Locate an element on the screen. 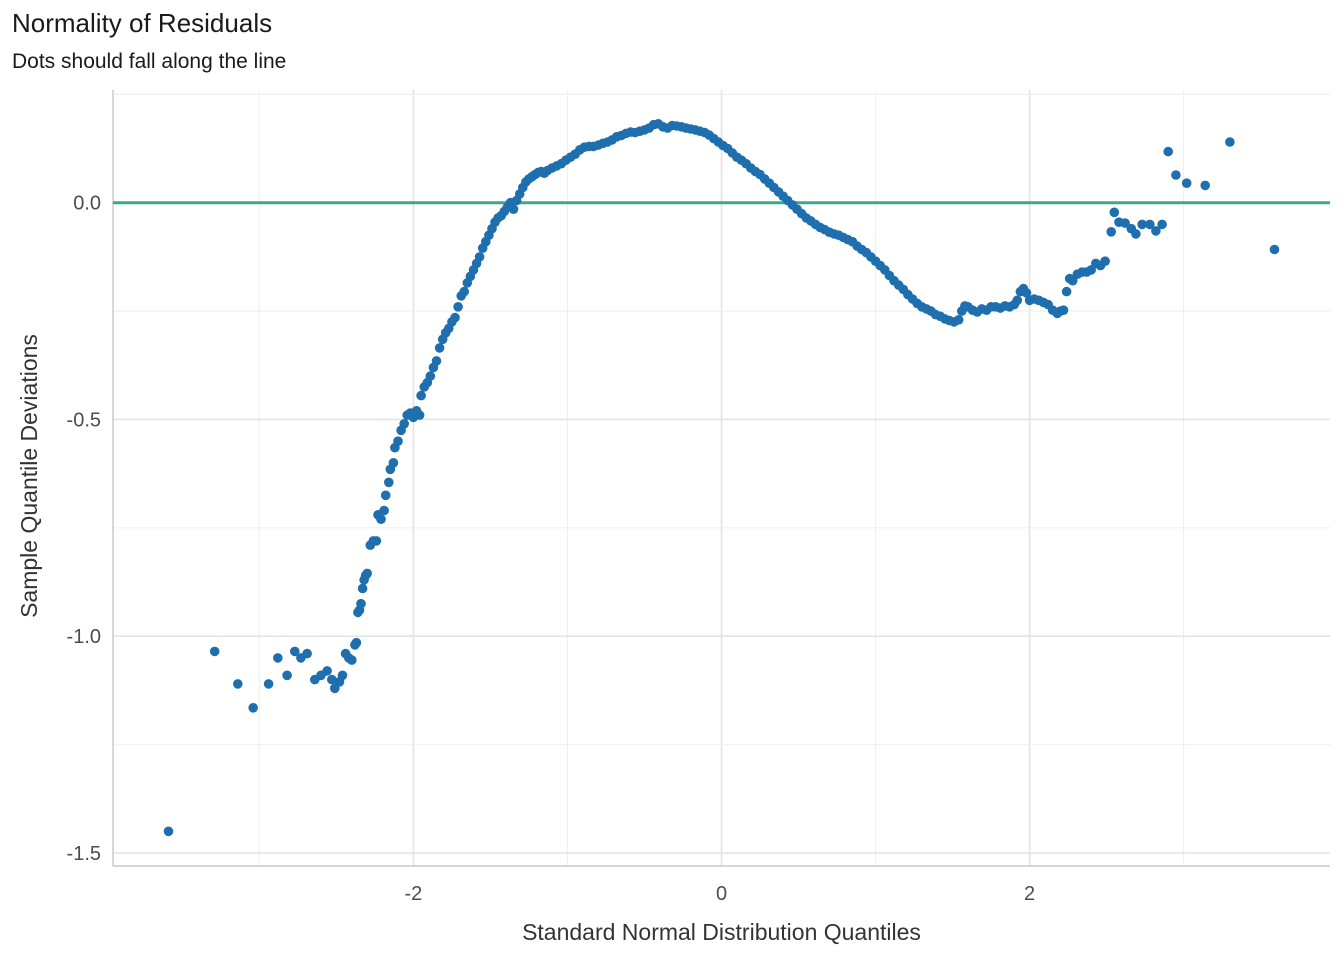 The width and height of the screenshot is (1344, 960). y-tick-labels: -1.5 -1.0 -0.5 0.0 is located at coordinates (84, 529).